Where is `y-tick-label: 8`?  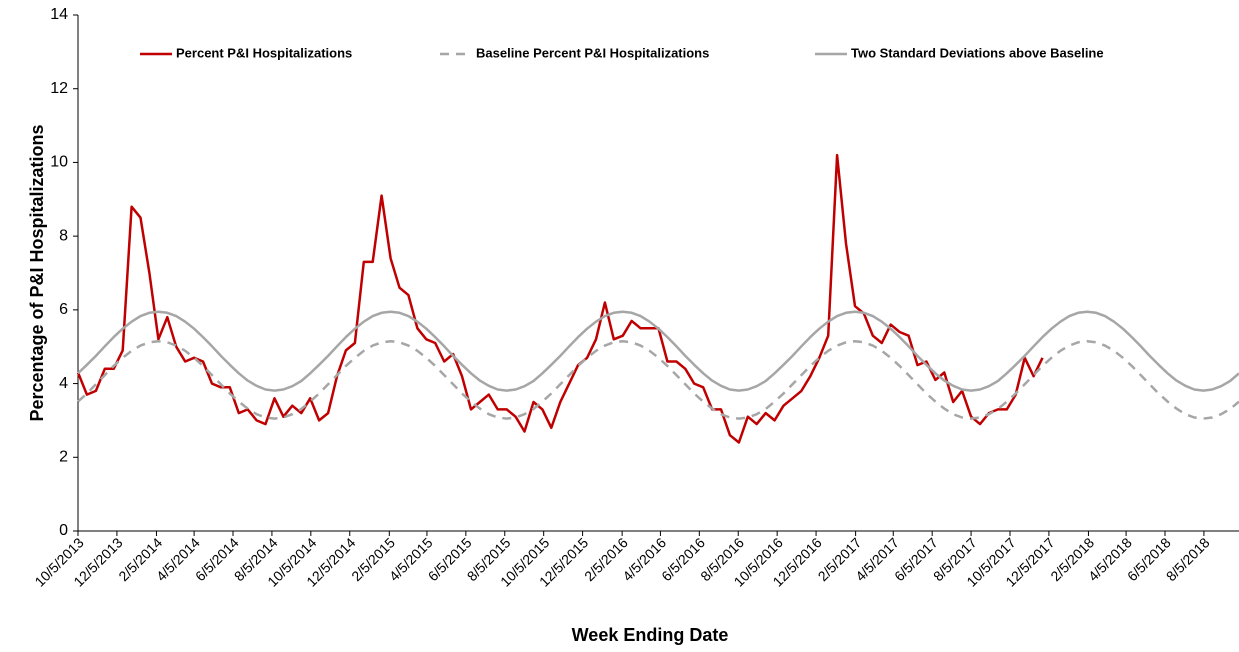
y-tick-label: 8 is located at coordinates (63, 235).